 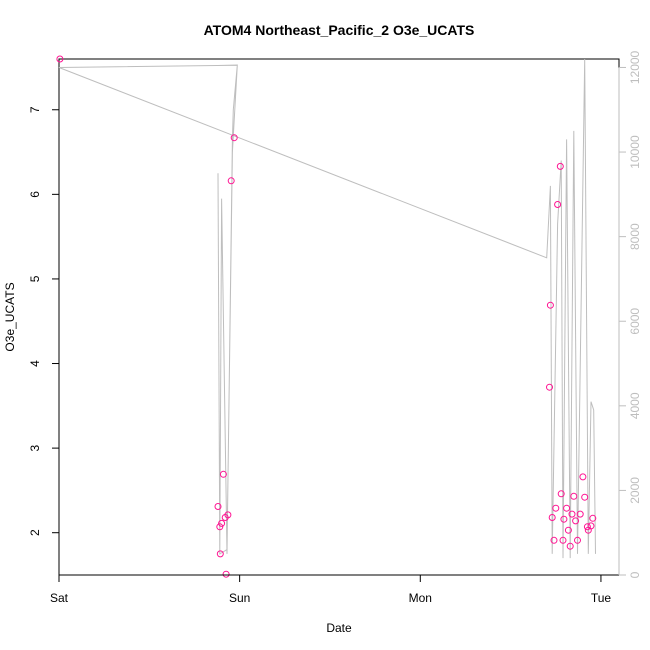 What do you see at coordinates (635, 152) in the screenshot?
I see `secondary-y-tick-label: 10000` at bounding box center [635, 152].